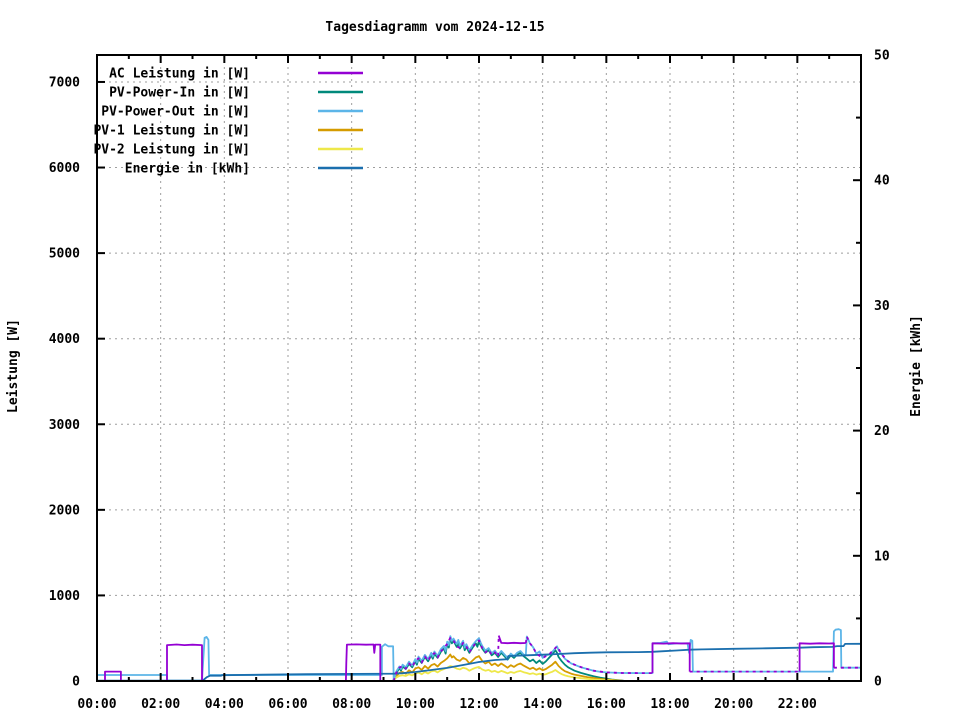 The image size is (960, 720). I want to click on y-tick-label: 7000, so click(64, 82).